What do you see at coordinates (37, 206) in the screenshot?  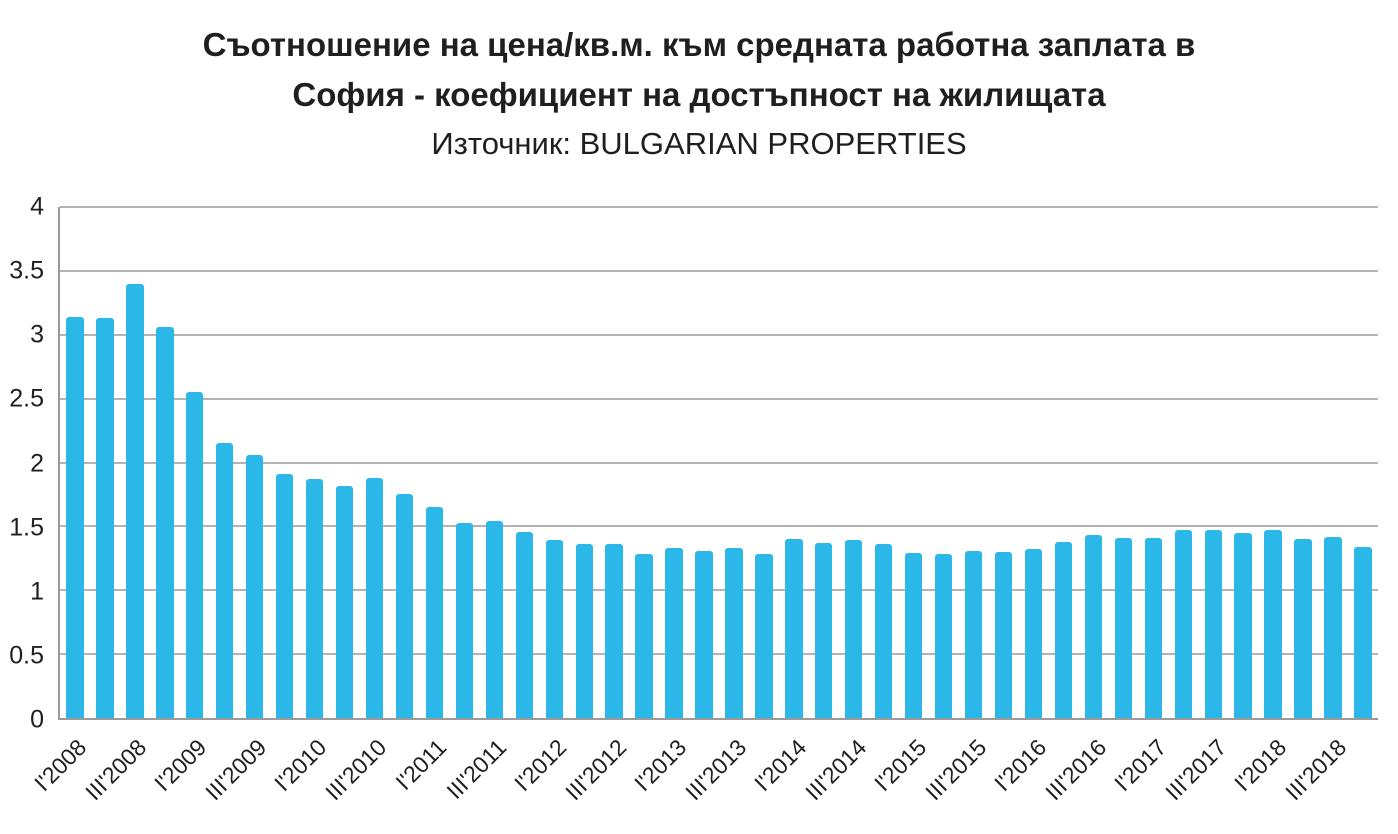 I see `y-tick-label: 4` at bounding box center [37, 206].